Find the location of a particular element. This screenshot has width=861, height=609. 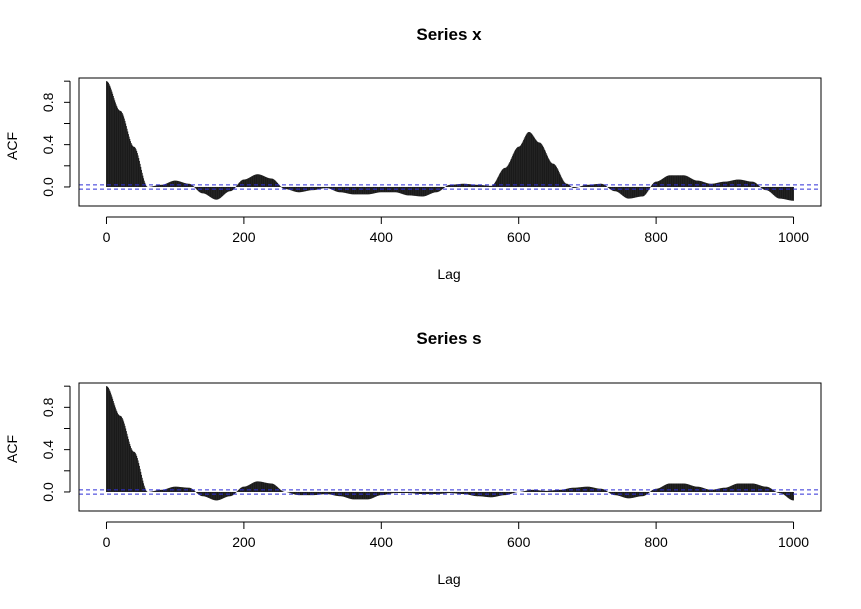

chart-title: Series s is located at coordinates (448, 338).